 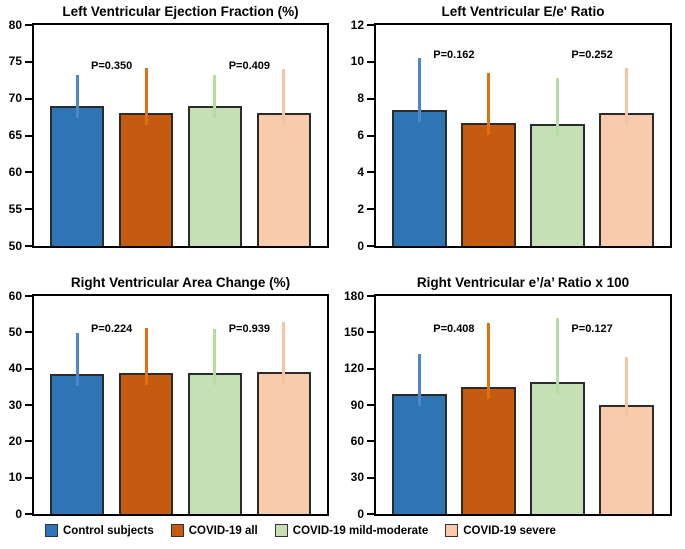 I want to click on chart-title: Left Ventricular E/e' Ratio, so click(x=523, y=11).